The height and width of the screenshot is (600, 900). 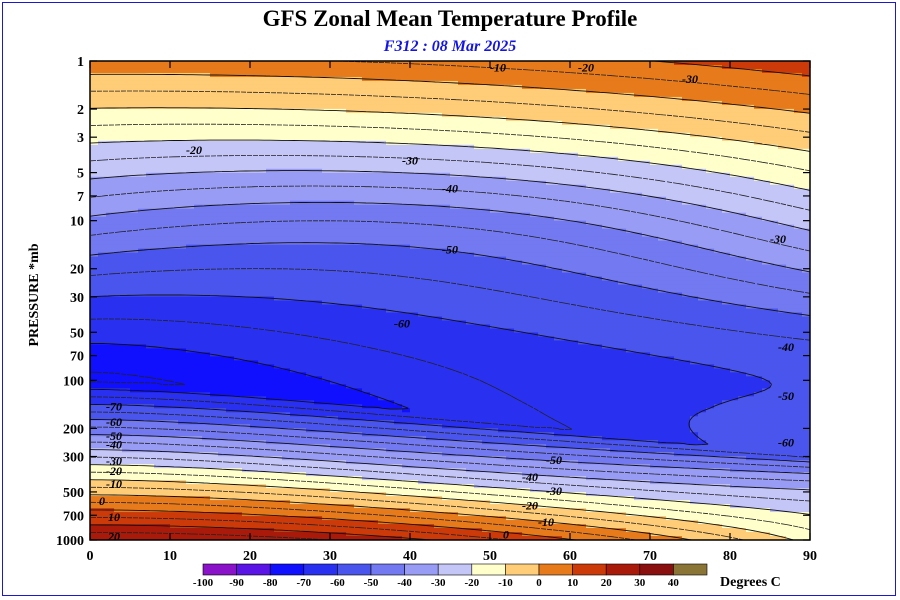 I want to click on colorbar-tick-label: -70, so click(x=303, y=583).